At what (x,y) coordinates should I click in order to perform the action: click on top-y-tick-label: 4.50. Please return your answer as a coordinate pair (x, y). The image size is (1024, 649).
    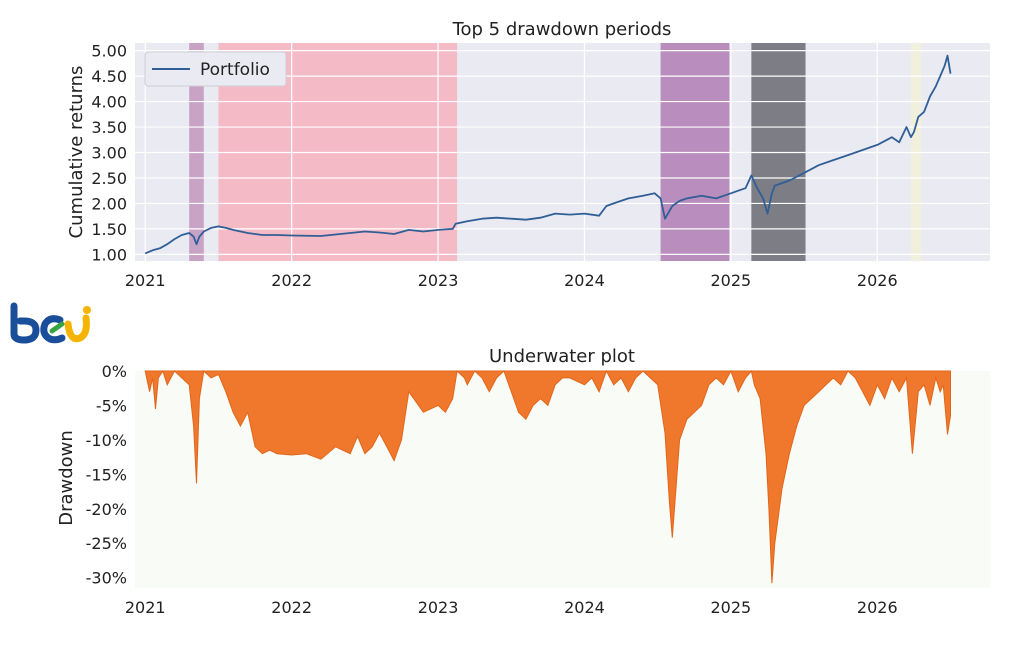
    Looking at the image, I should click on (109, 76).